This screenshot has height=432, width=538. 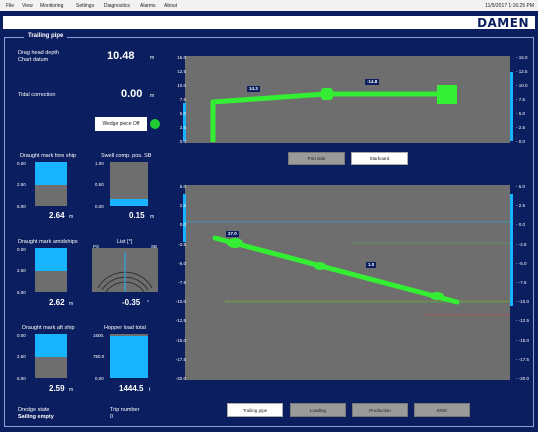 I want to click on hopper-unit: t, so click(x=150, y=390).